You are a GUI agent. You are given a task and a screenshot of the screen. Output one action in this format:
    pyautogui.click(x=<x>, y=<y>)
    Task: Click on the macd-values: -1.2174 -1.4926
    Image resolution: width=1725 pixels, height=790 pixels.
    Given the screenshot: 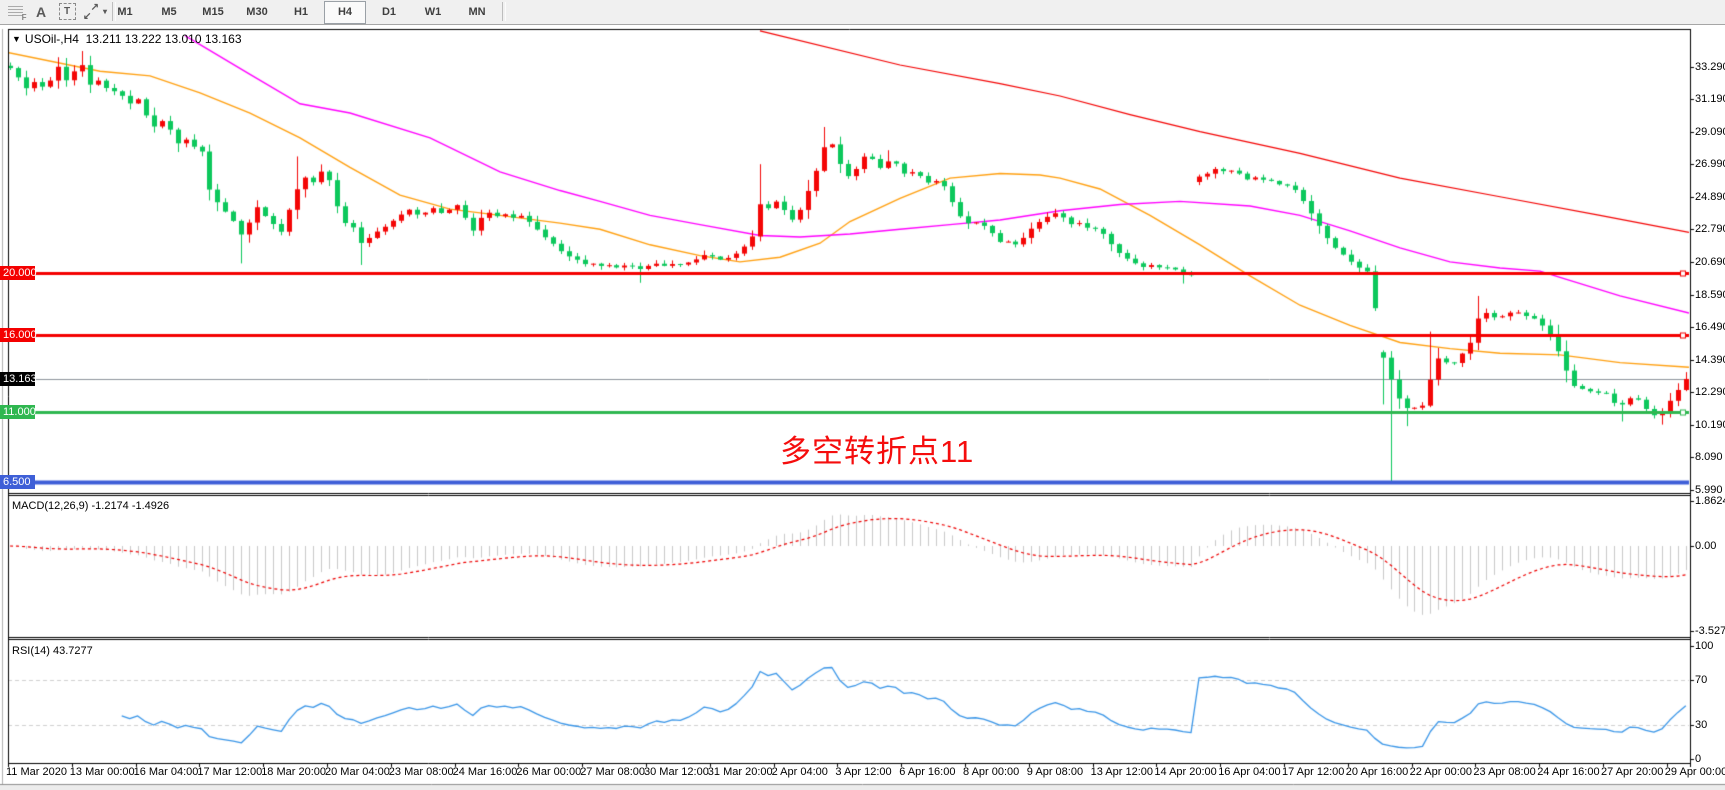 What is the action you would take?
    pyautogui.click(x=130, y=506)
    